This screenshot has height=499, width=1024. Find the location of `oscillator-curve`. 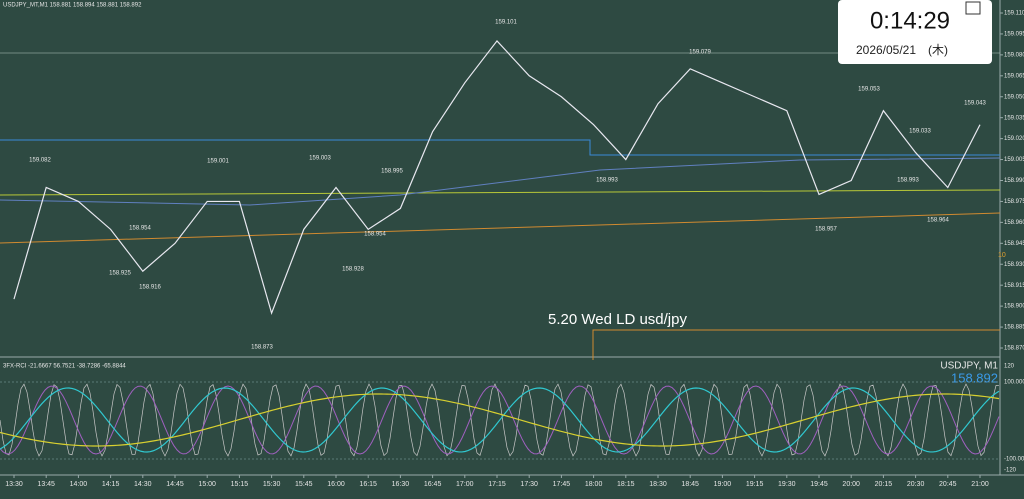

oscillator-curve is located at coordinates (500, 420).